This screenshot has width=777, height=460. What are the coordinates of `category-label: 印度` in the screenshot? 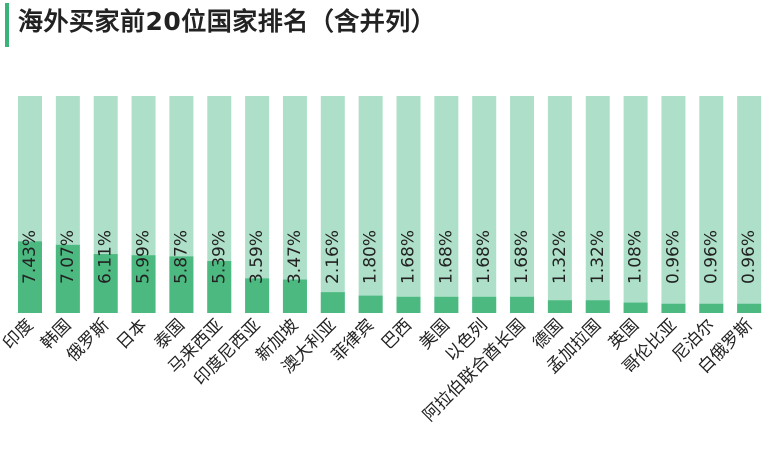 It's located at (19, 334).